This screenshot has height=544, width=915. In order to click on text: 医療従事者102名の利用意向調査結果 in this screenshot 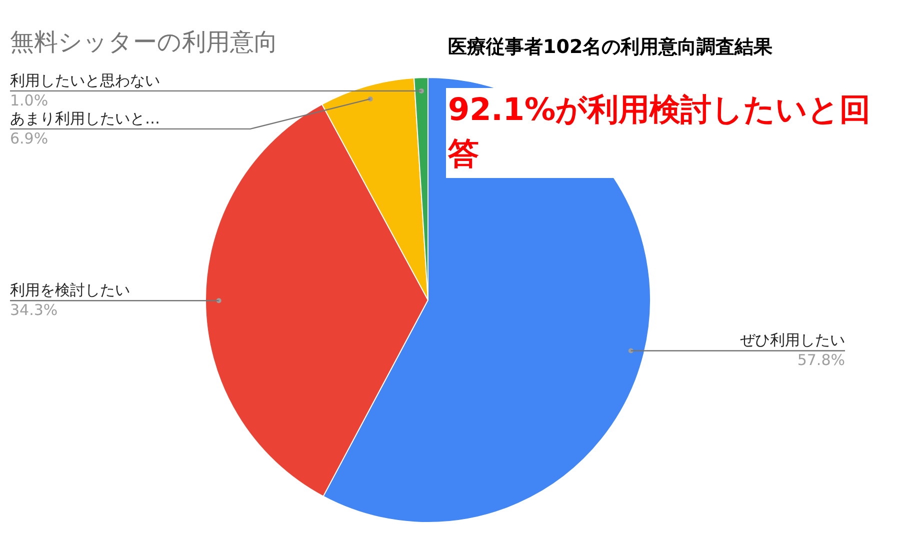, I will do `click(610, 47)`.